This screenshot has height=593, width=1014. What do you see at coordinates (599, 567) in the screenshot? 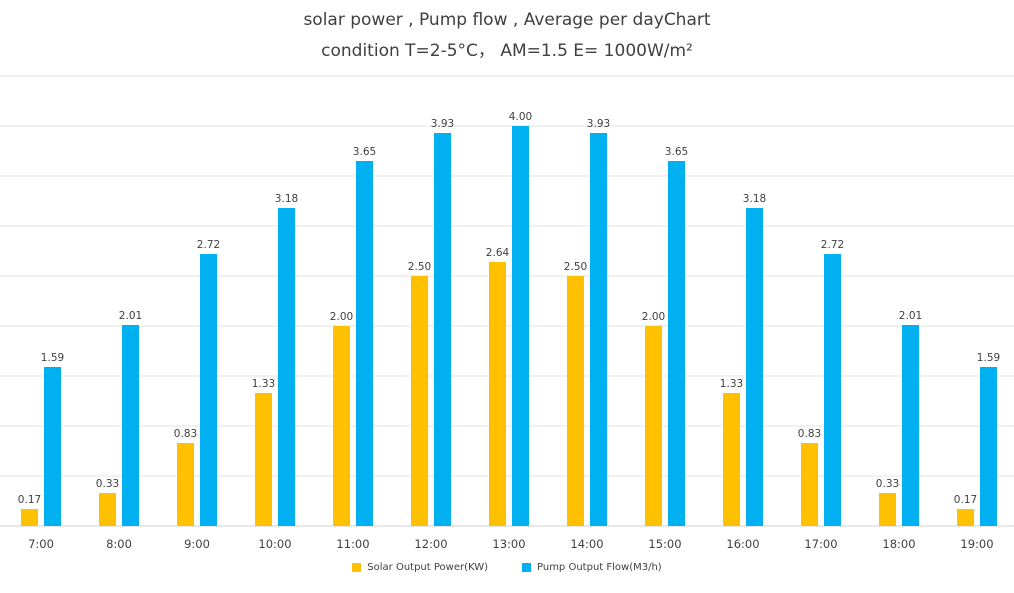
I see `legend-label-pump: Pump Output Flow(M3/h)` at bounding box center [599, 567].